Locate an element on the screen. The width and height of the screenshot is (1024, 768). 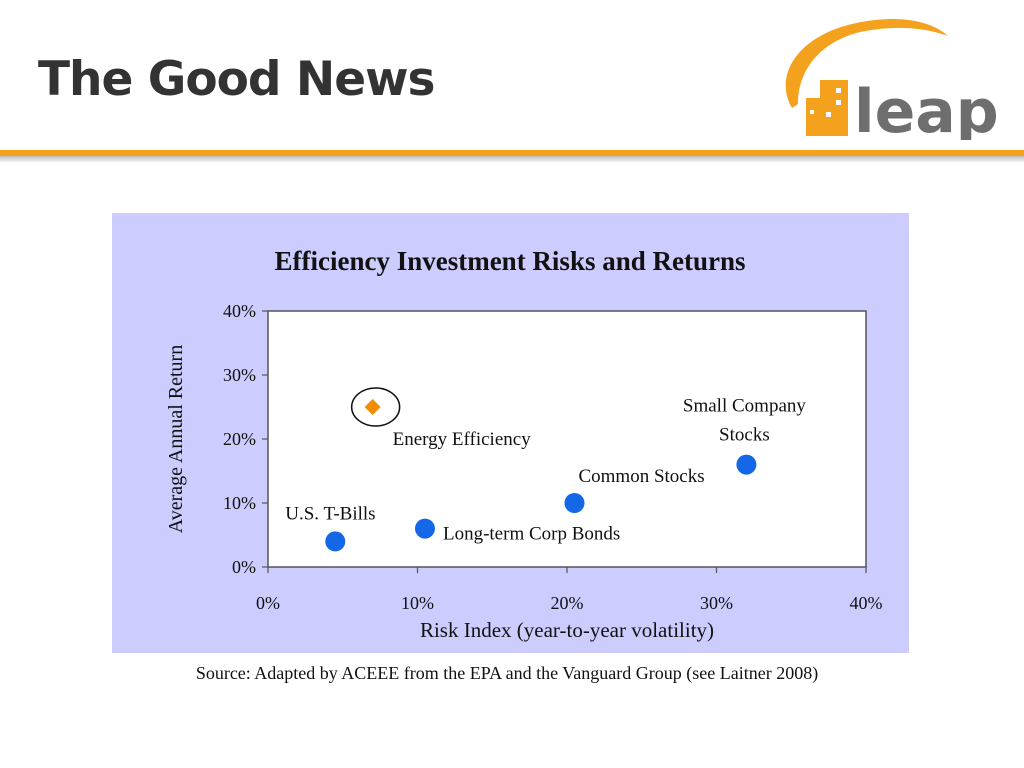
point-label-u-s-t-bills: U.S. T-Bills is located at coordinates (330, 513).